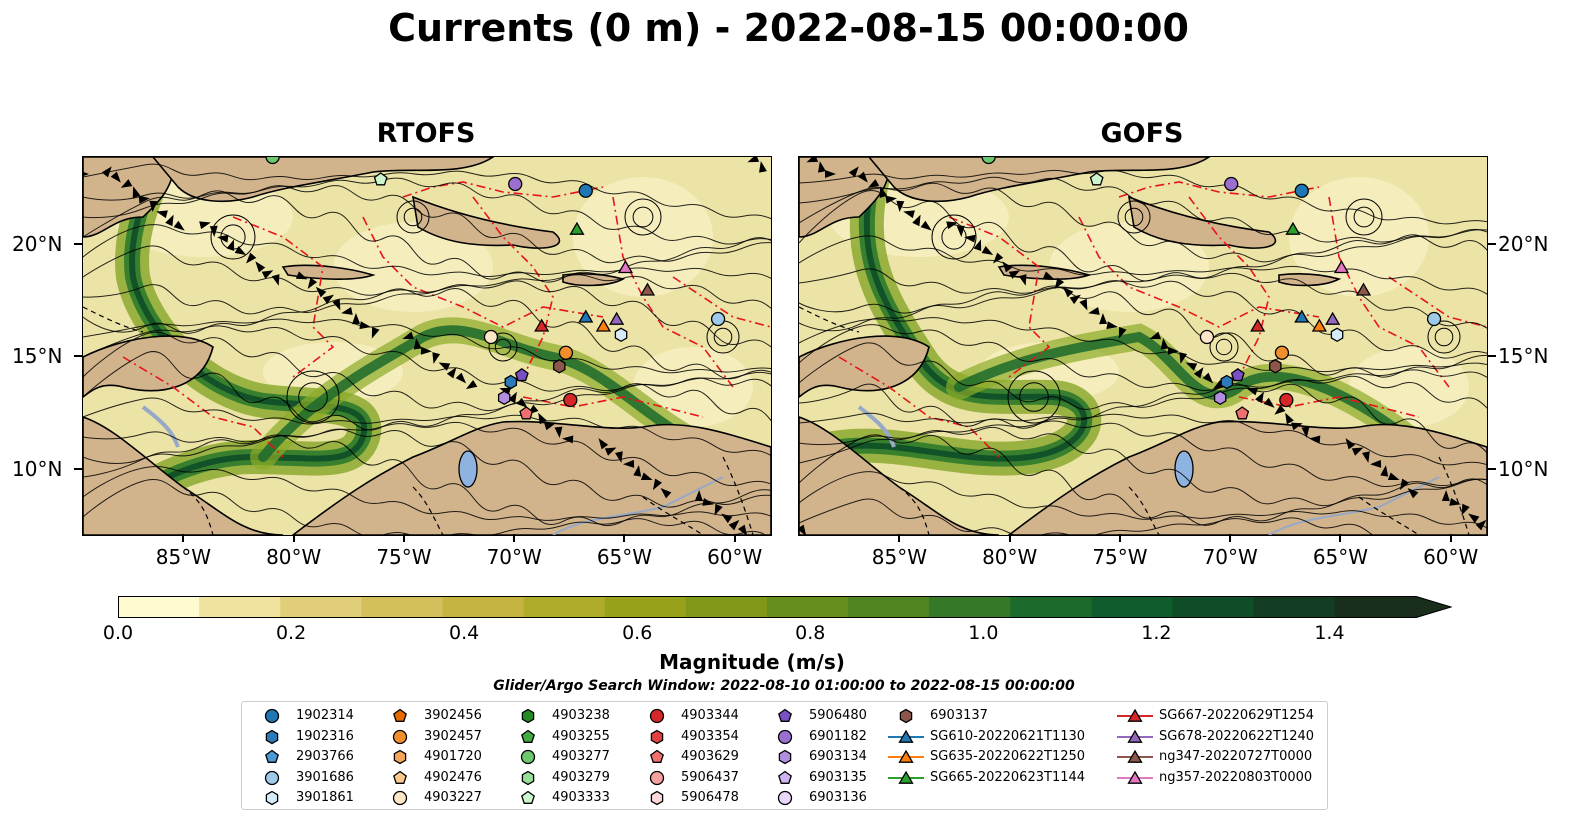 The width and height of the screenshot is (1577, 827). I want to click on lon-tick-label: 75°W, so click(1120, 557).